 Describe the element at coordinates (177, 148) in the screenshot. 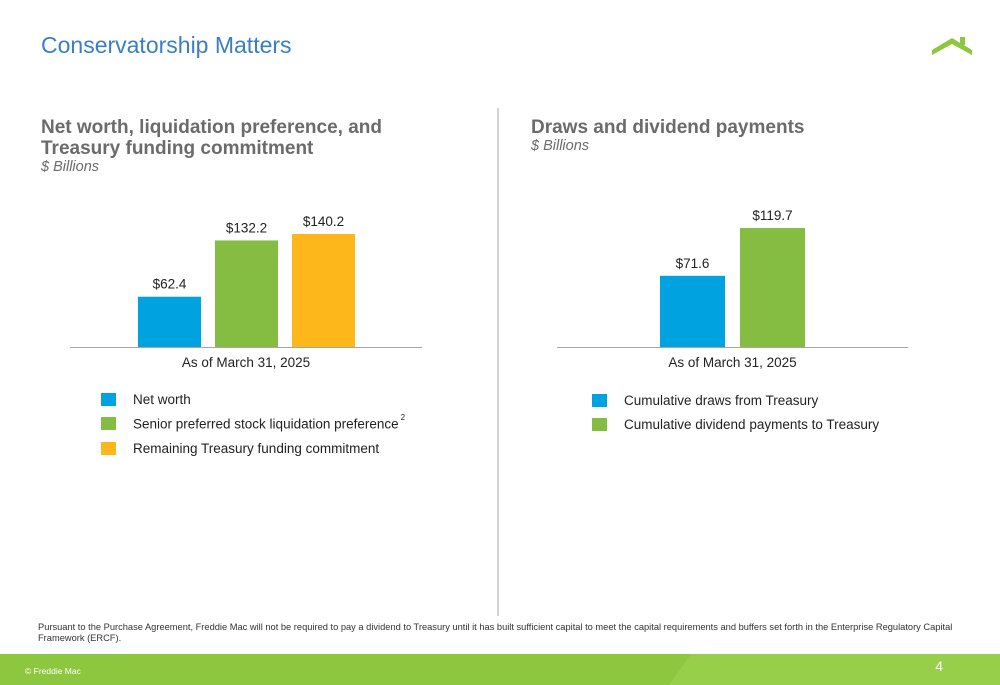

I see `left-chart-title-line2: Treasury funding commitment` at that location.